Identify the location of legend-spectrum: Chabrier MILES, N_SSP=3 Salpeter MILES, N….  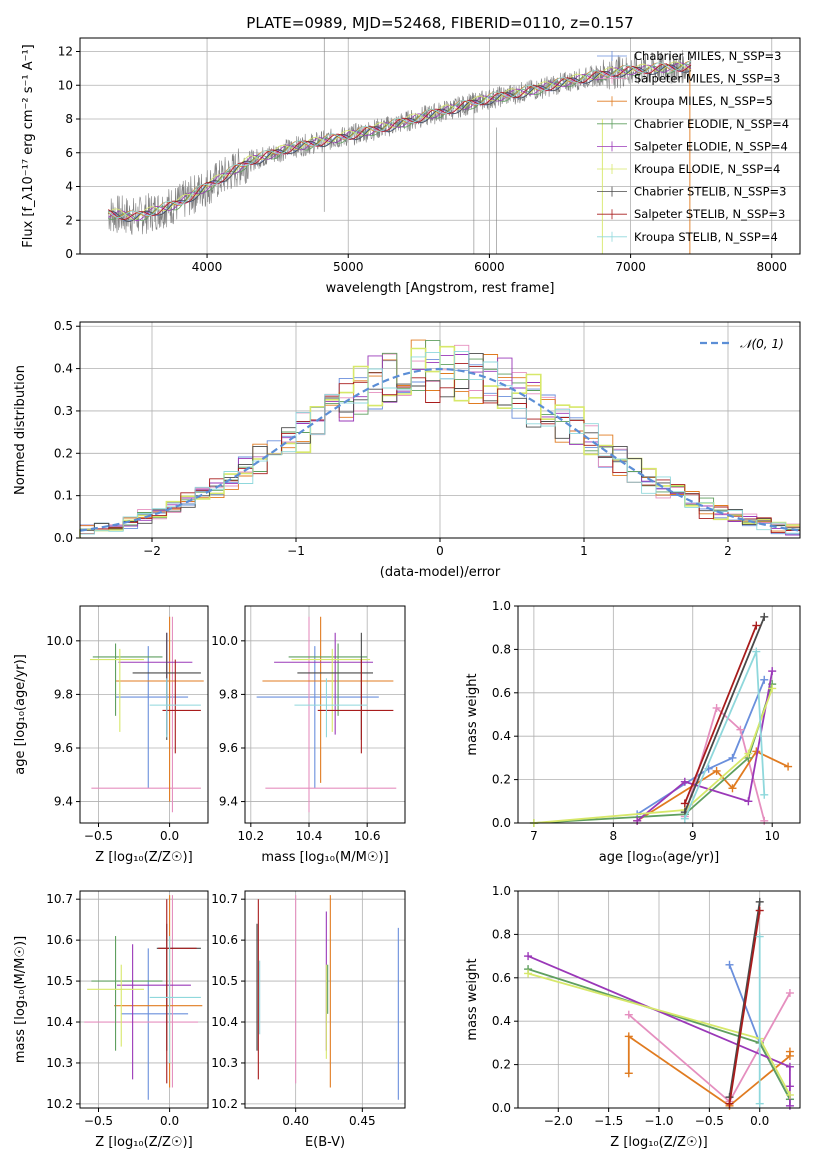
(693, 146).